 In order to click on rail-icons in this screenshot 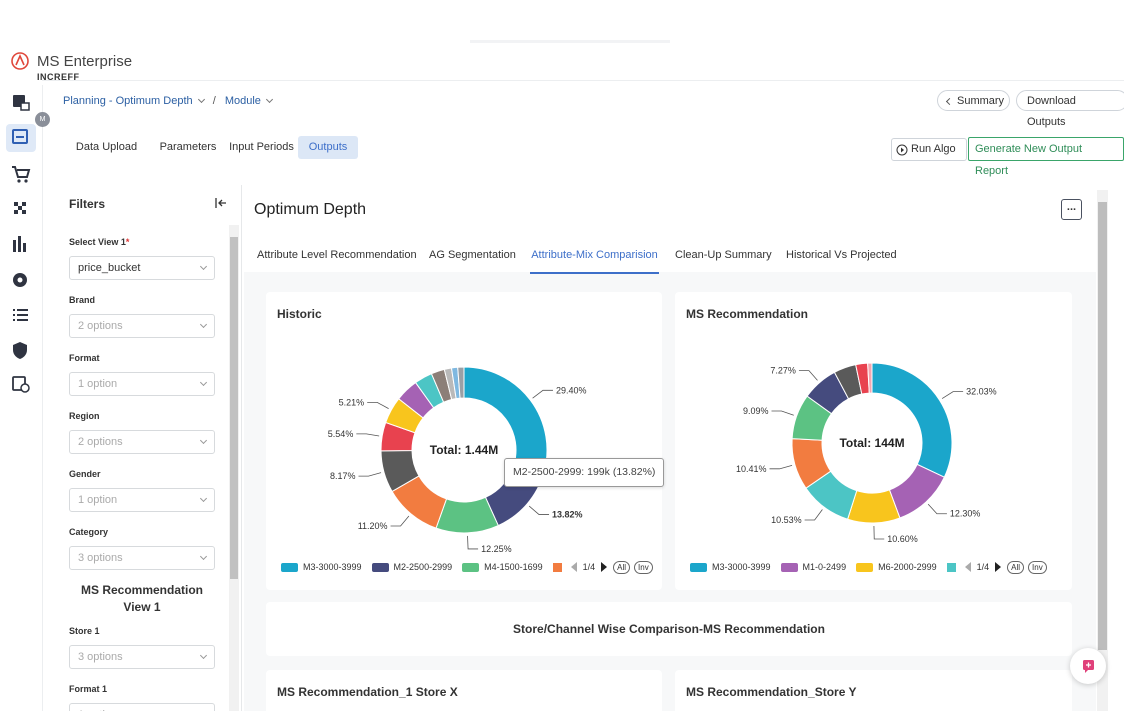, I will do `click(21, 244)`.